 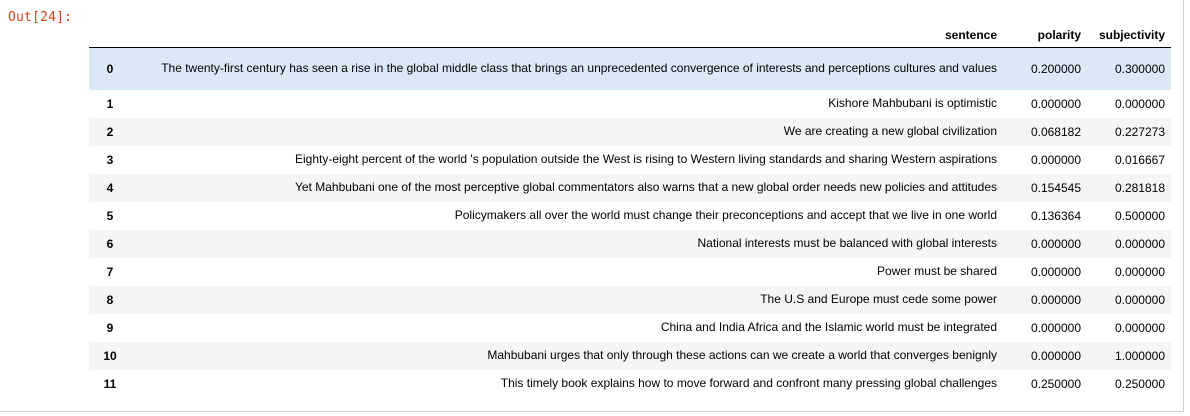 I want to click on cell-polarity: 0.200000, so click(x=1055, y=68).